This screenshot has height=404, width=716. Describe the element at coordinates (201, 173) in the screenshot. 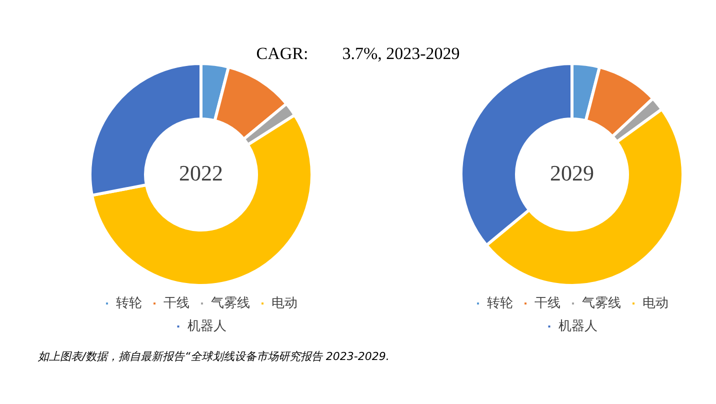

I see `text: 2022` at that location.